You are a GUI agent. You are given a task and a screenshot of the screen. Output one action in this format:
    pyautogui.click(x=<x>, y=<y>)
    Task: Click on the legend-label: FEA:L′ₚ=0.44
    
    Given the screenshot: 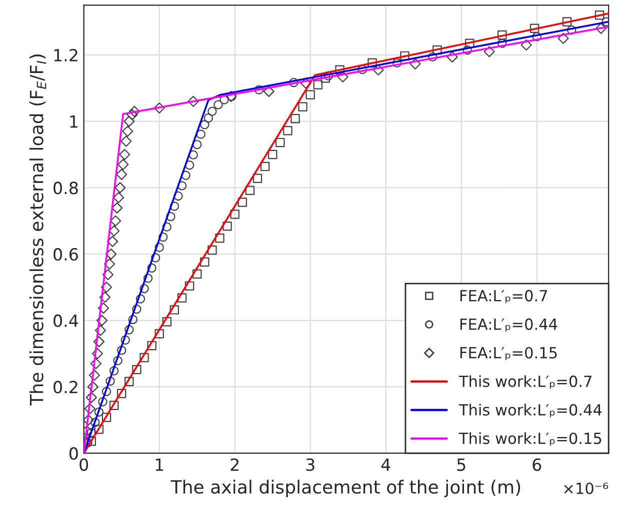 What is the action you would take?
    pyautogui.click(x=509, y=325)
    